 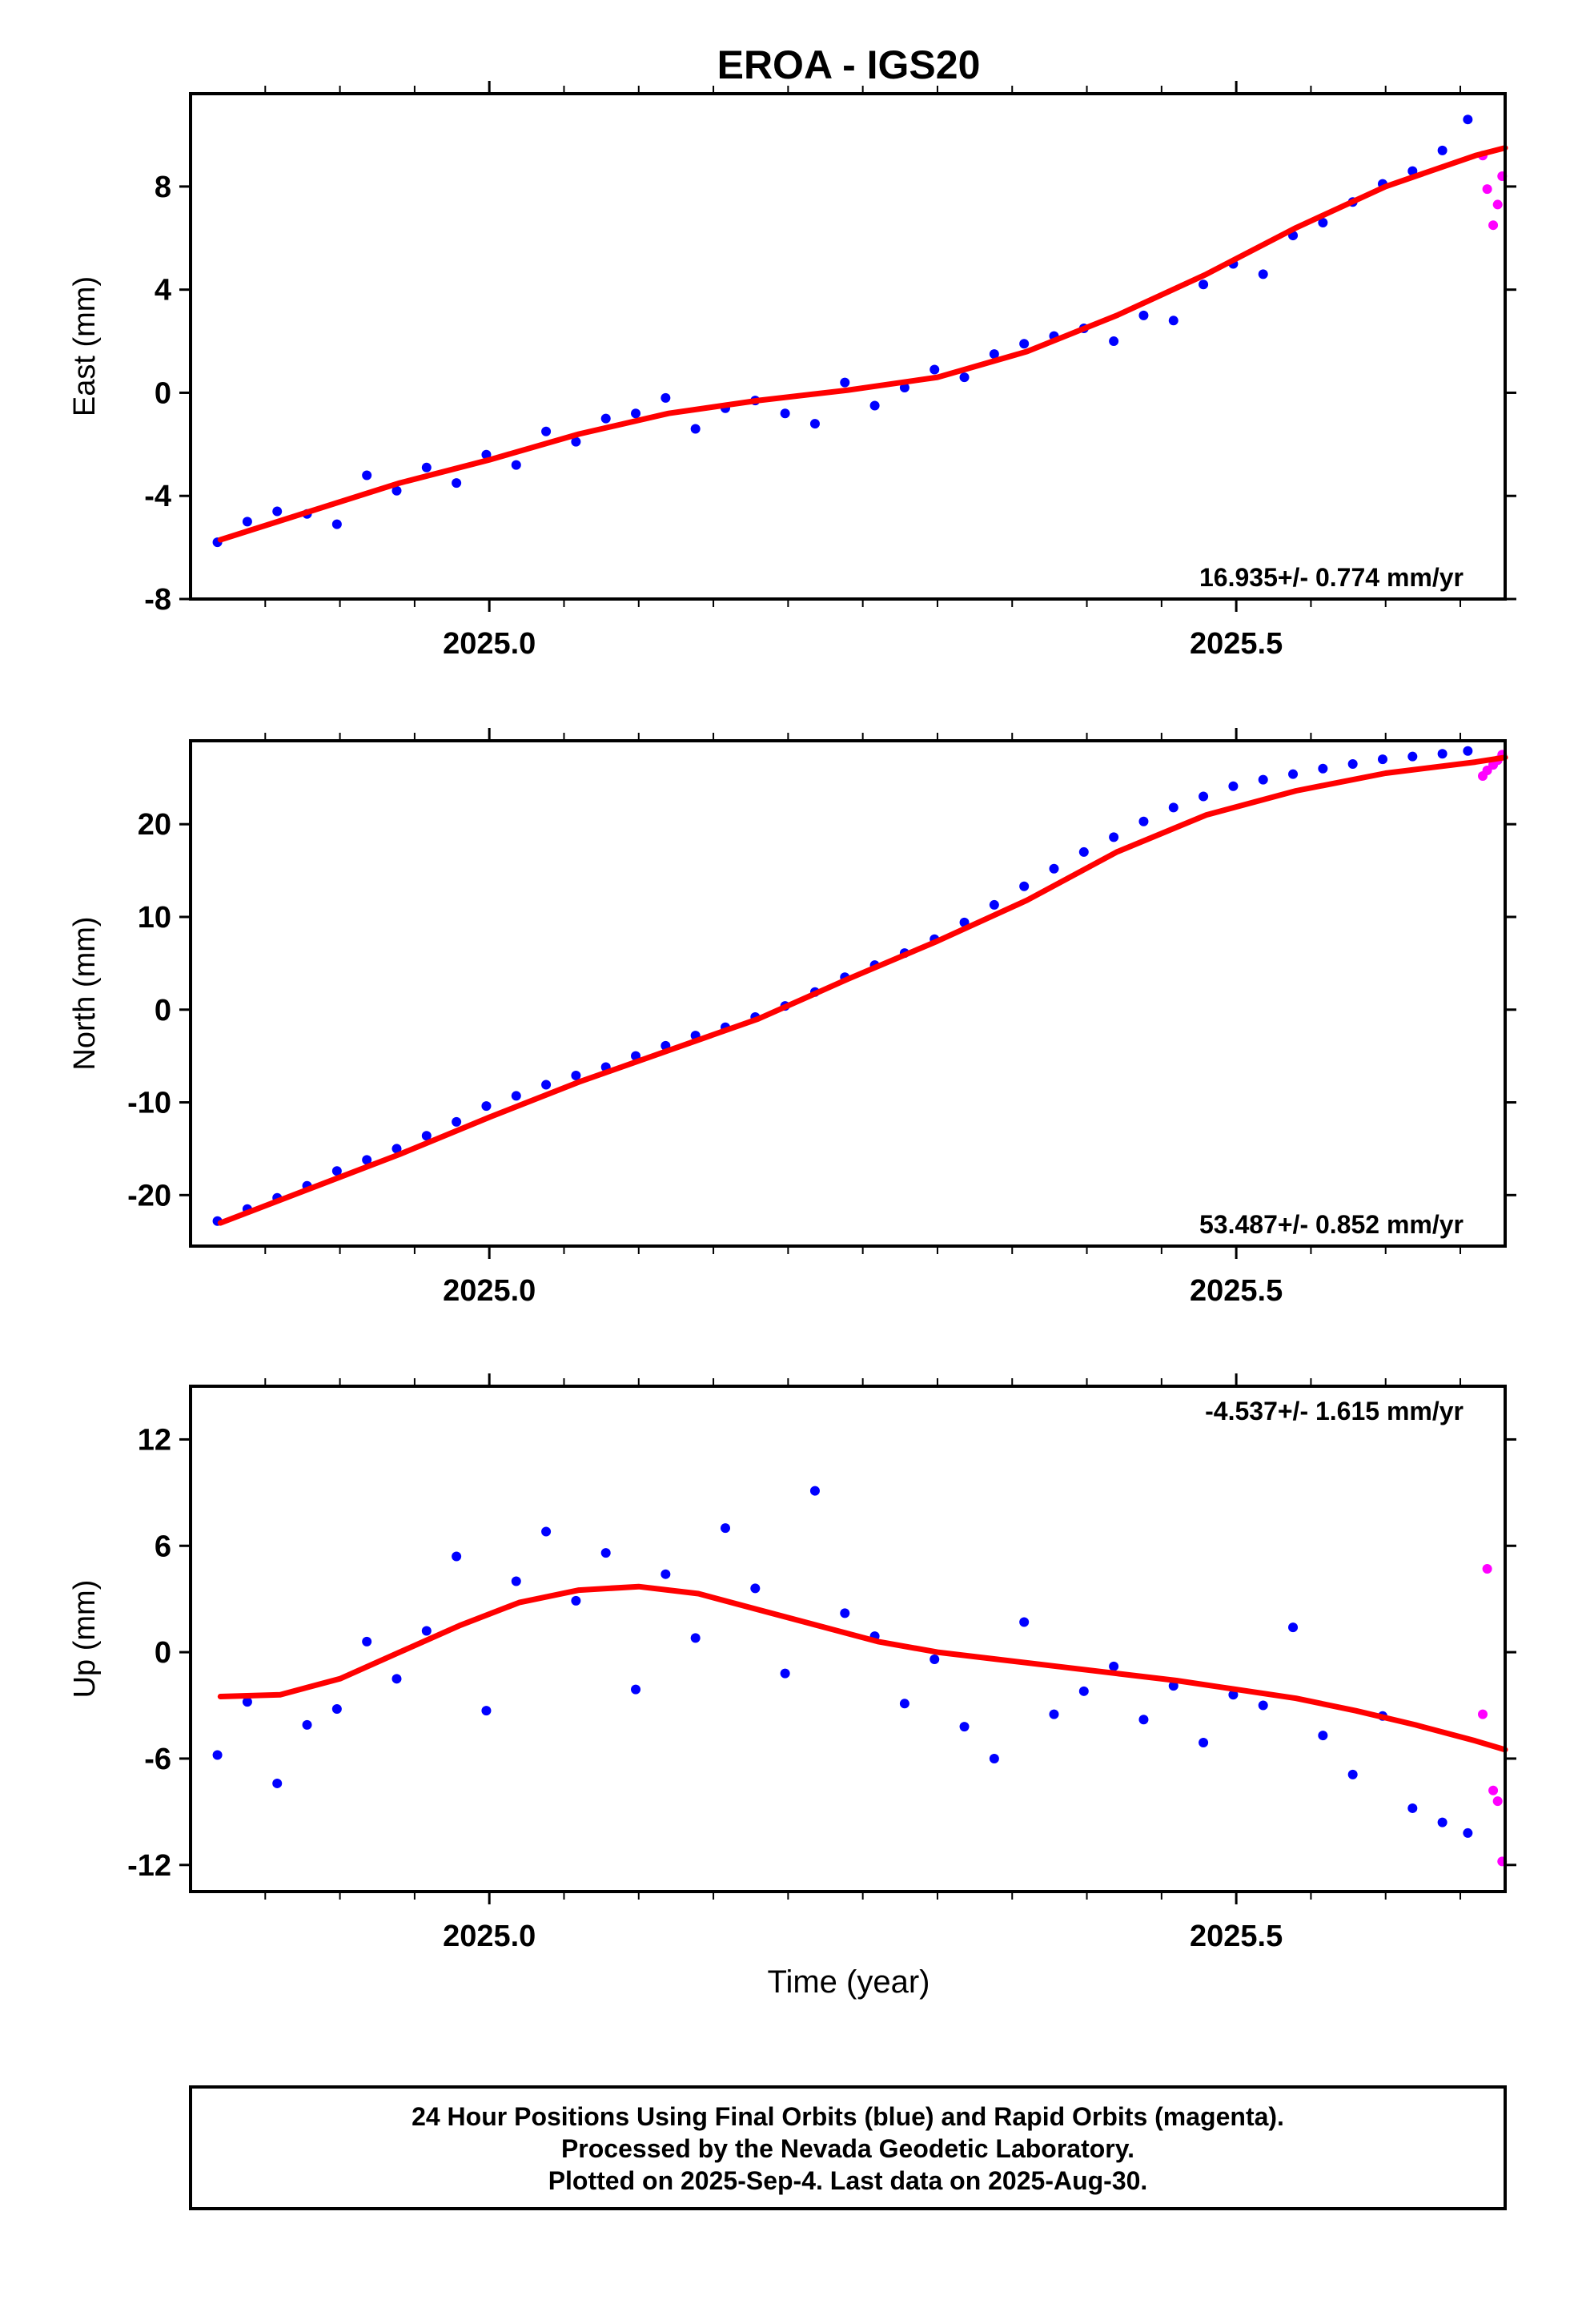 I want to click on north-ytick-label: 10, so click(x=154, y=918).